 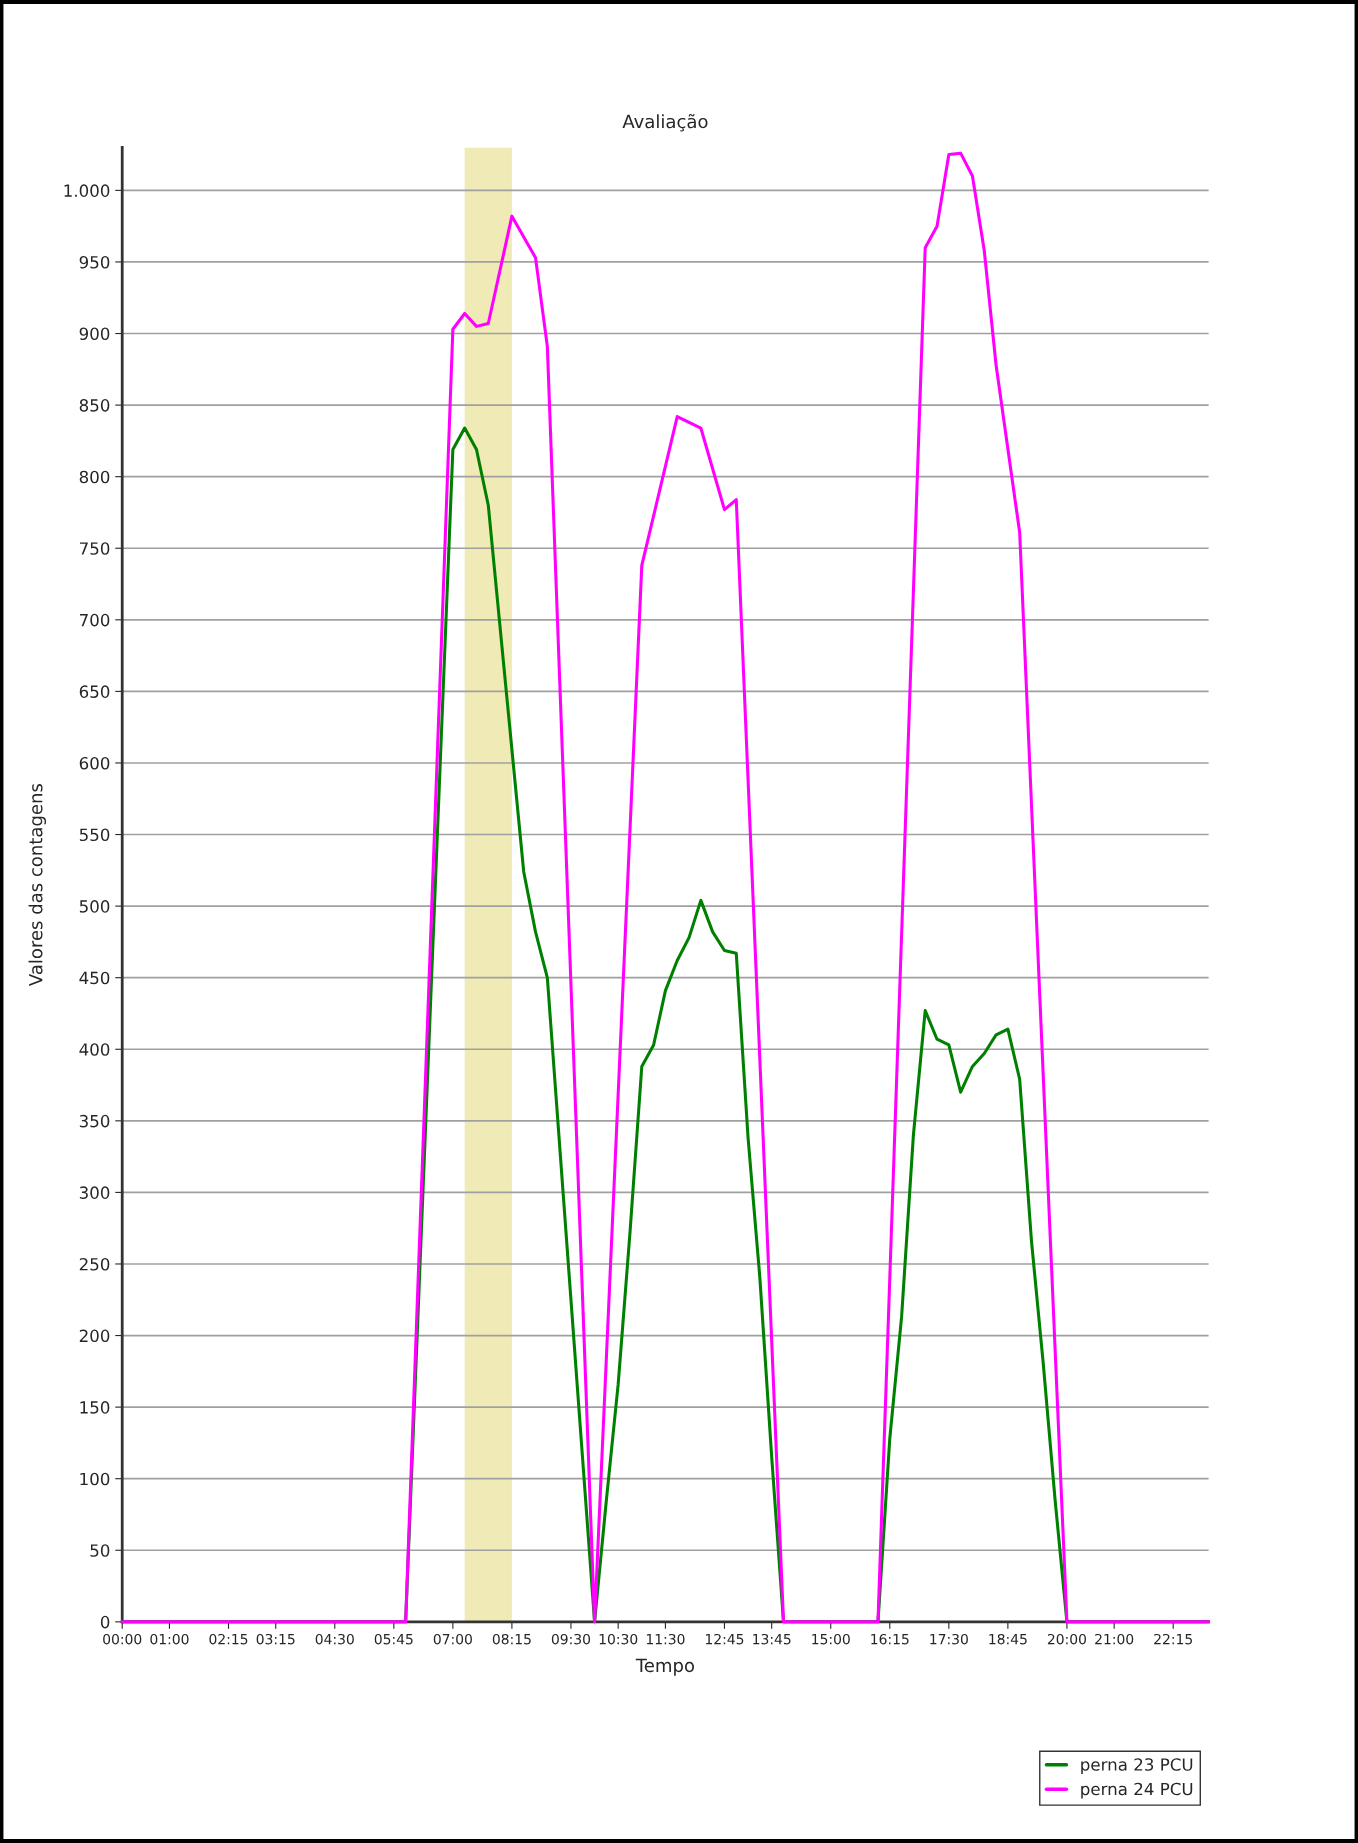 What do you see at coordinates (37, 885) in the screenshot?
I see `y-axis-title: Valores das contagens` at bounding box center [37, 885].